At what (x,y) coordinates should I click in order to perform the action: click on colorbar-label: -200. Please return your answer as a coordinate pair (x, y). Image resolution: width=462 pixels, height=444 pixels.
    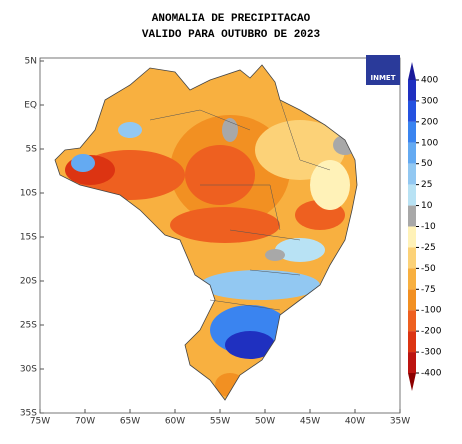
    Looking at the image, I should click on (431, 332).